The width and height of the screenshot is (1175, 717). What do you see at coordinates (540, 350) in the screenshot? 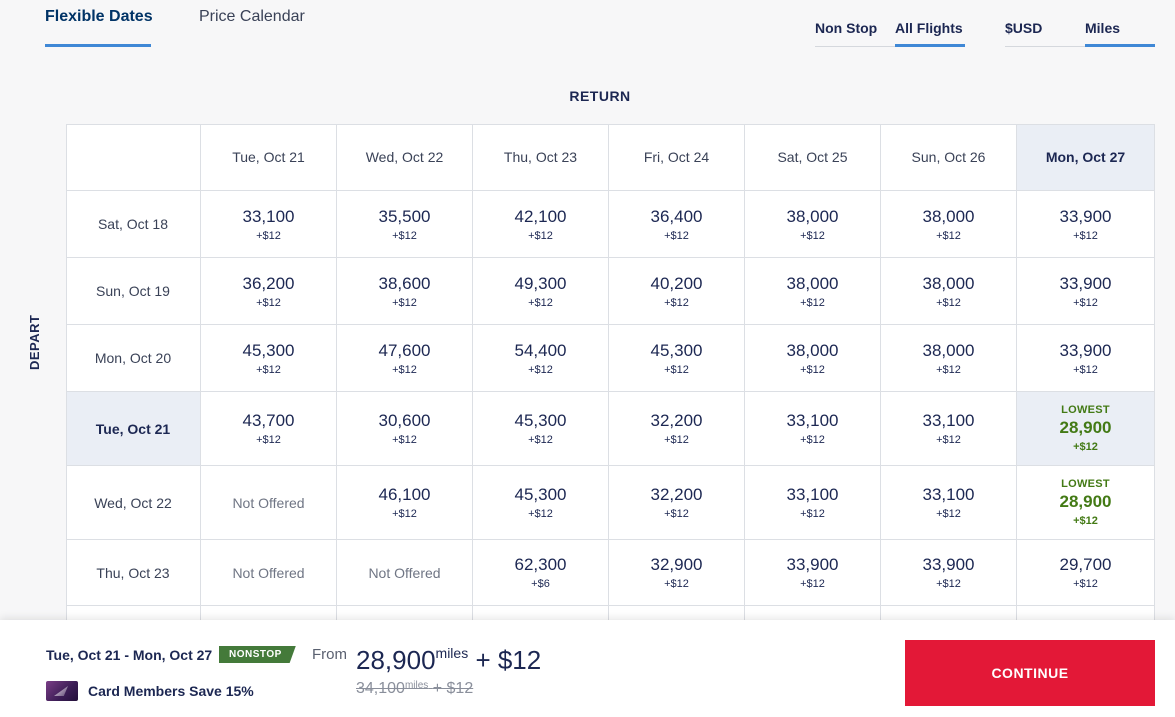
I see `fare-miles: 54,400` at bounding box center [540, 350].